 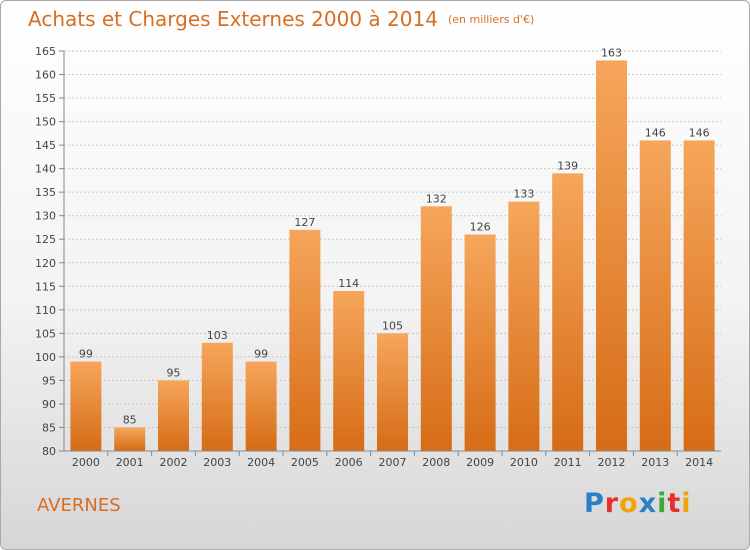 I want to click on y-tick-label: 165, so click(x=45, y=51).